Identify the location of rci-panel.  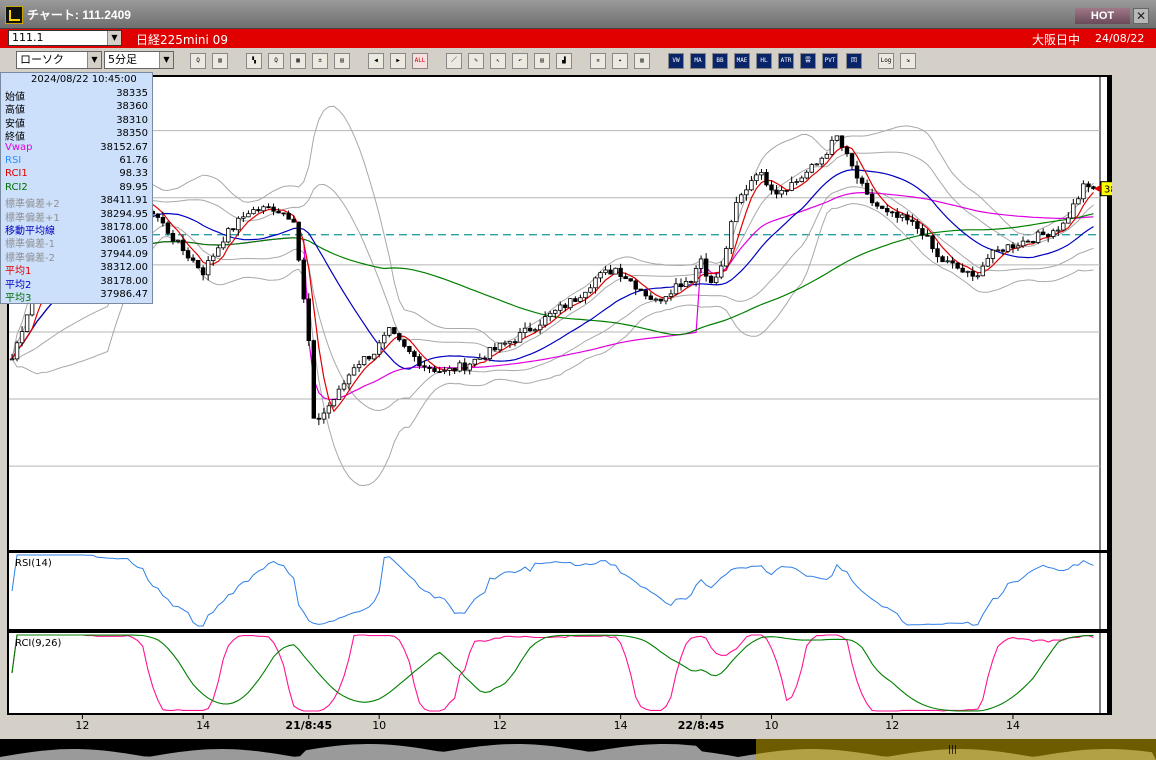
(558, 673).